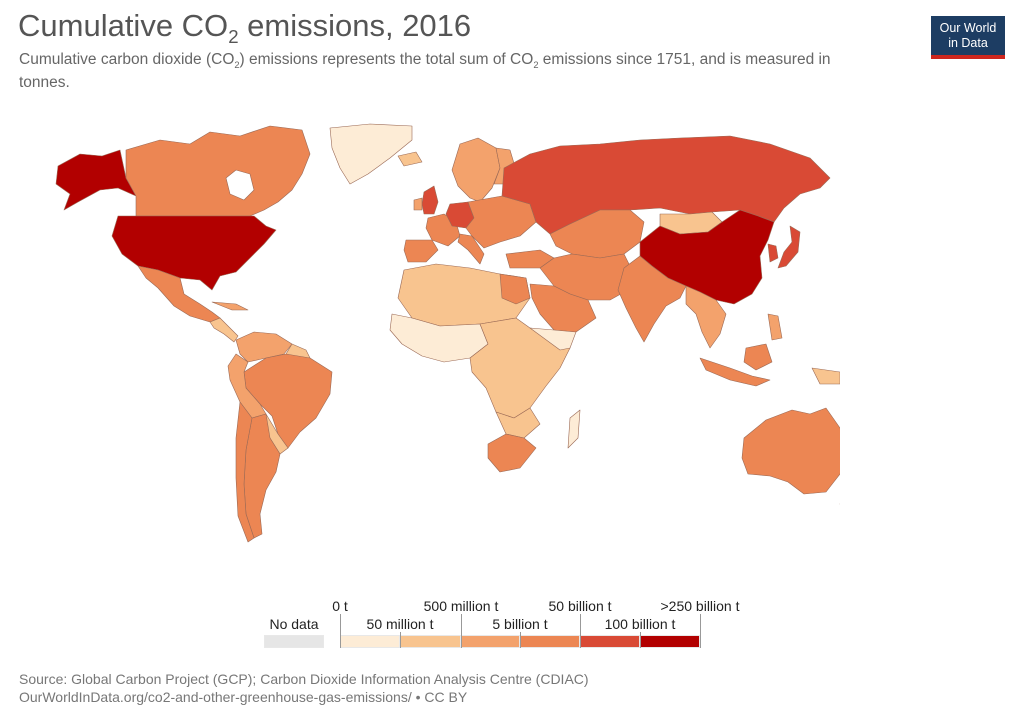 This screenshot has width=1024, height=723. I want to click on region-scandinavia, so click(476, 170).